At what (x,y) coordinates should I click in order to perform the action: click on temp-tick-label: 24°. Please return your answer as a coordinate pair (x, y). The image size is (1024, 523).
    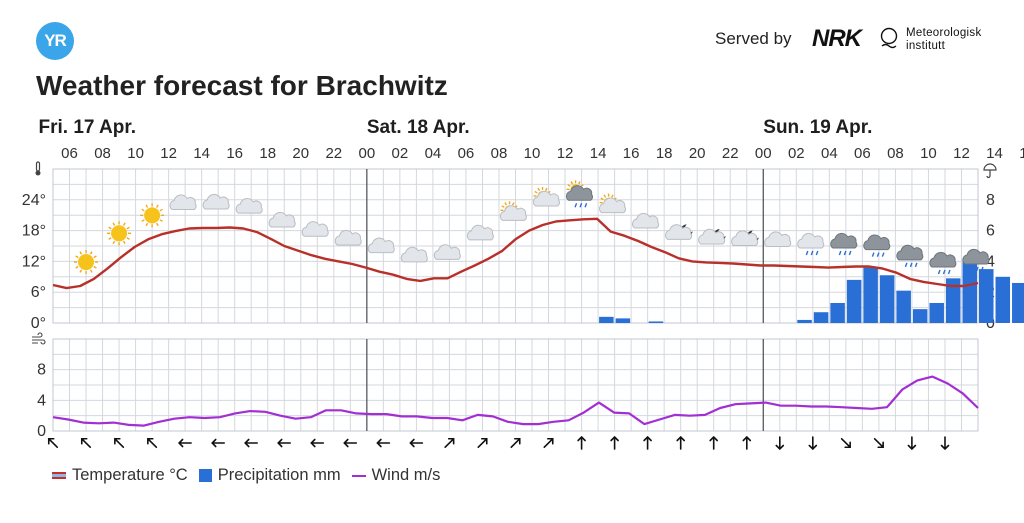
    Looking at the image, I should click on (34, 200).